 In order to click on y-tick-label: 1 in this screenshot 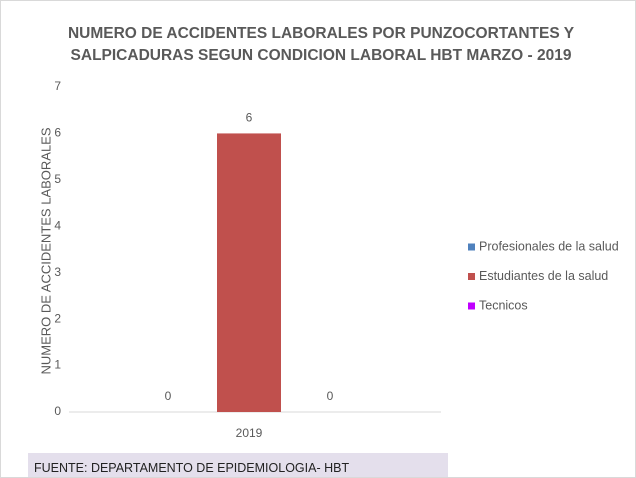, I will do `click(57, 365)`.